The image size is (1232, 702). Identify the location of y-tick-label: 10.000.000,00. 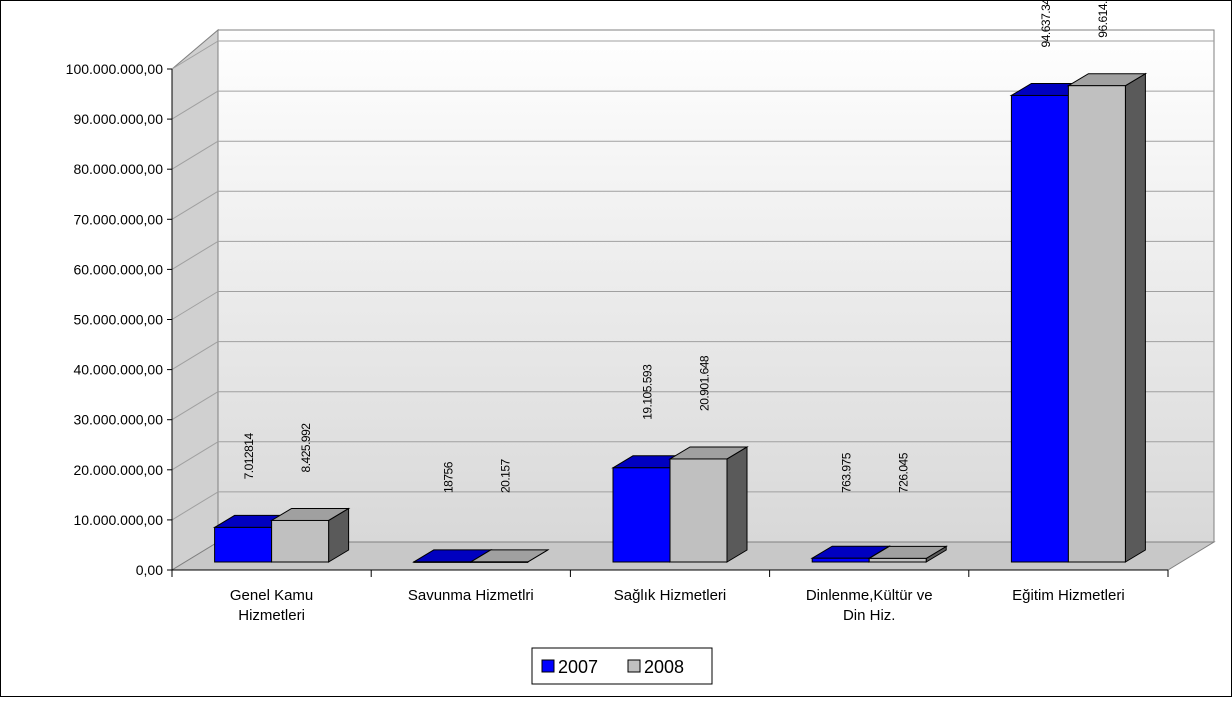
(118, 520).